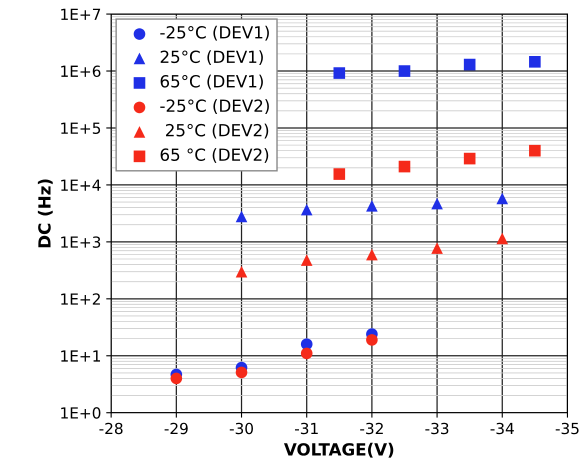 The height and width of the screenshot is (469, 585). What do you see at coordinates (306, 428) in the screenshot?
I see `x-tick-label: -31` at bounding box center [306, 428].